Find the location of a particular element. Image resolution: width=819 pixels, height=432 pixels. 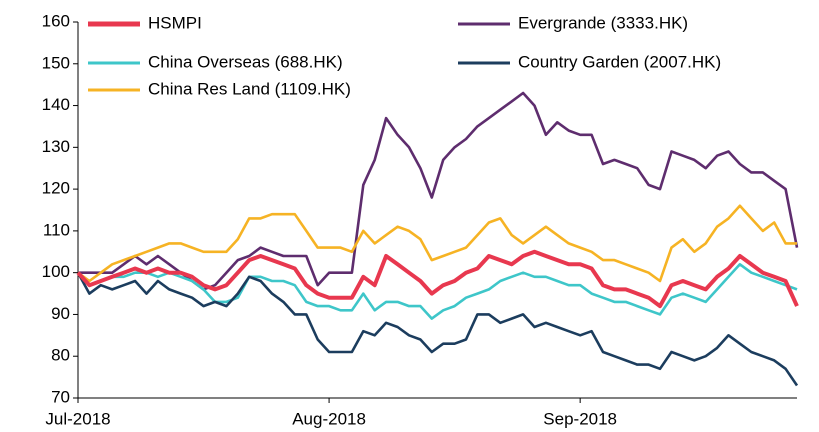

x-tick-label: Jul-2018 is located at coordinates (77, 418).